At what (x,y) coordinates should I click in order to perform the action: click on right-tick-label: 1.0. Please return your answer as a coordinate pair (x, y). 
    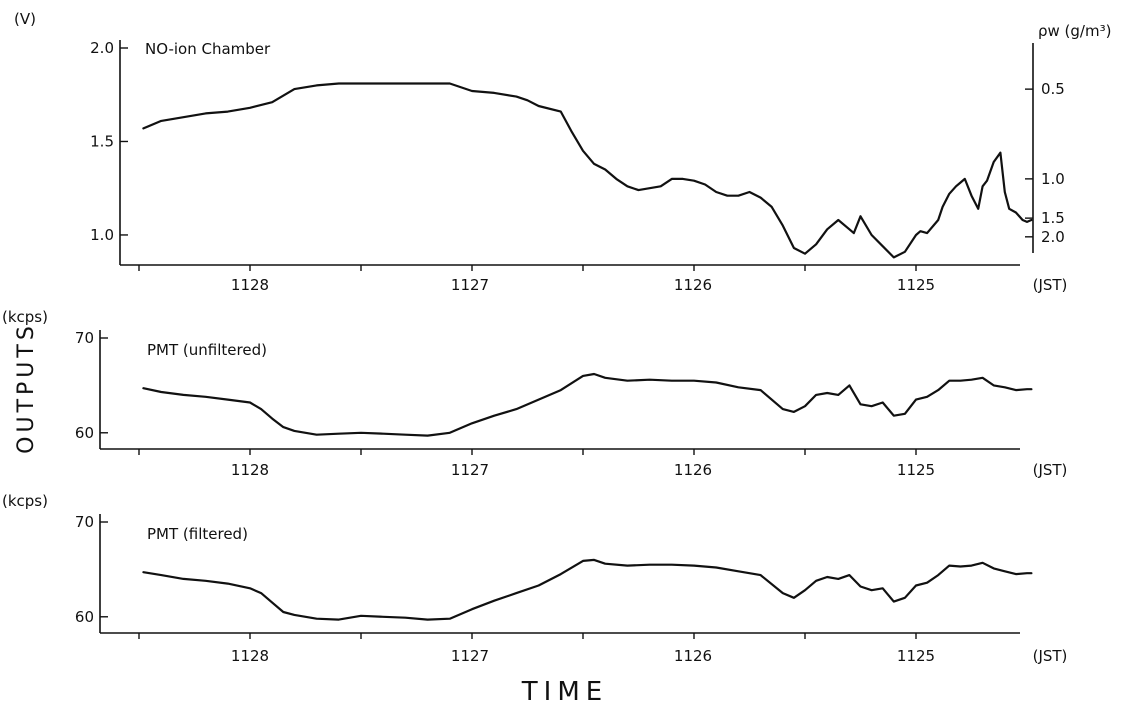
    Looking at the image, I should click on (1053, 179).